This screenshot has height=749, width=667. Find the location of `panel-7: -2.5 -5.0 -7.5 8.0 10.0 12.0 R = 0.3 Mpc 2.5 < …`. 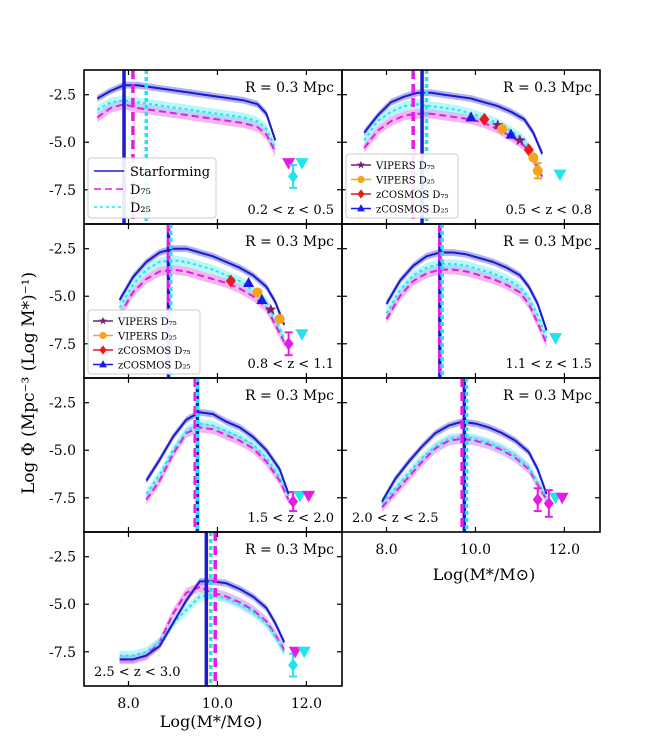

panel-7: -2.5 -5.0 -7.5 8.0 10.0 12.0 R = 0.3 Mpc 2.5 < … is located at coordinates (196, 621).